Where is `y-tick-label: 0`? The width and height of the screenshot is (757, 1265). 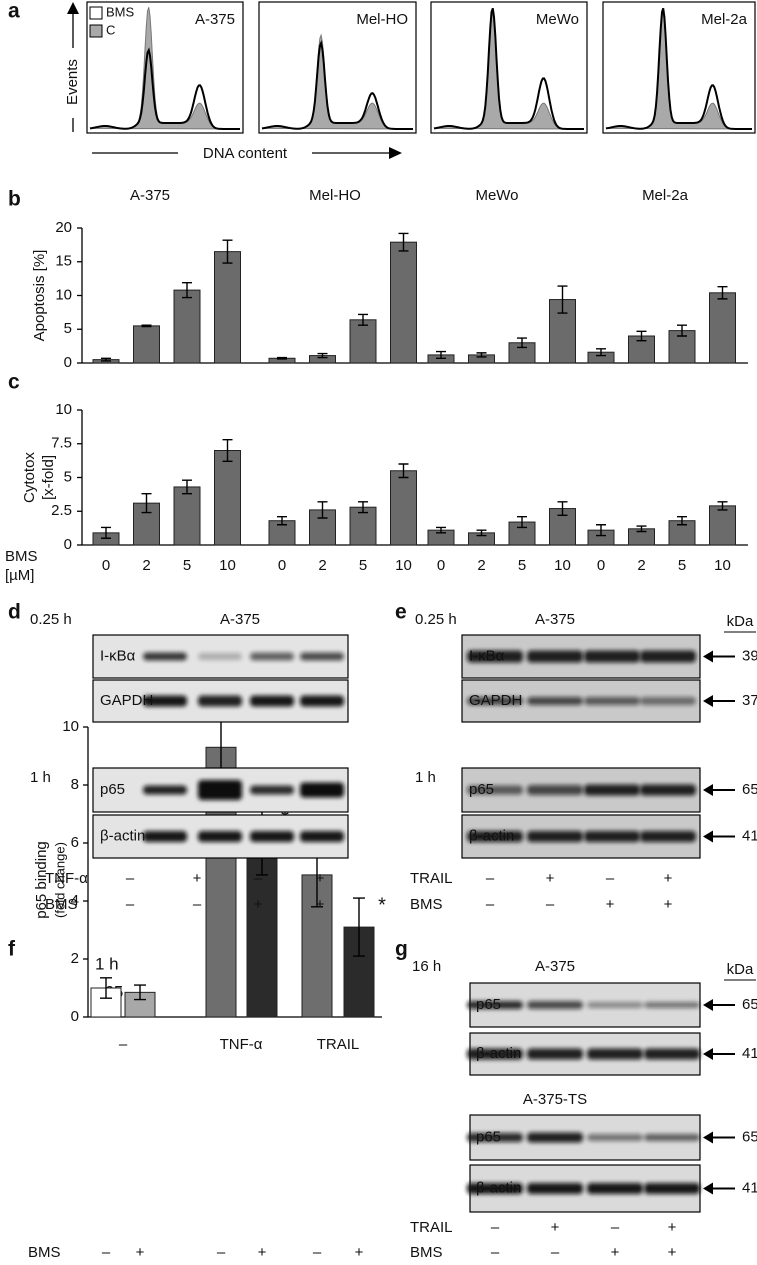 y-tick-label: 0 is located at coordinates (68, 362).